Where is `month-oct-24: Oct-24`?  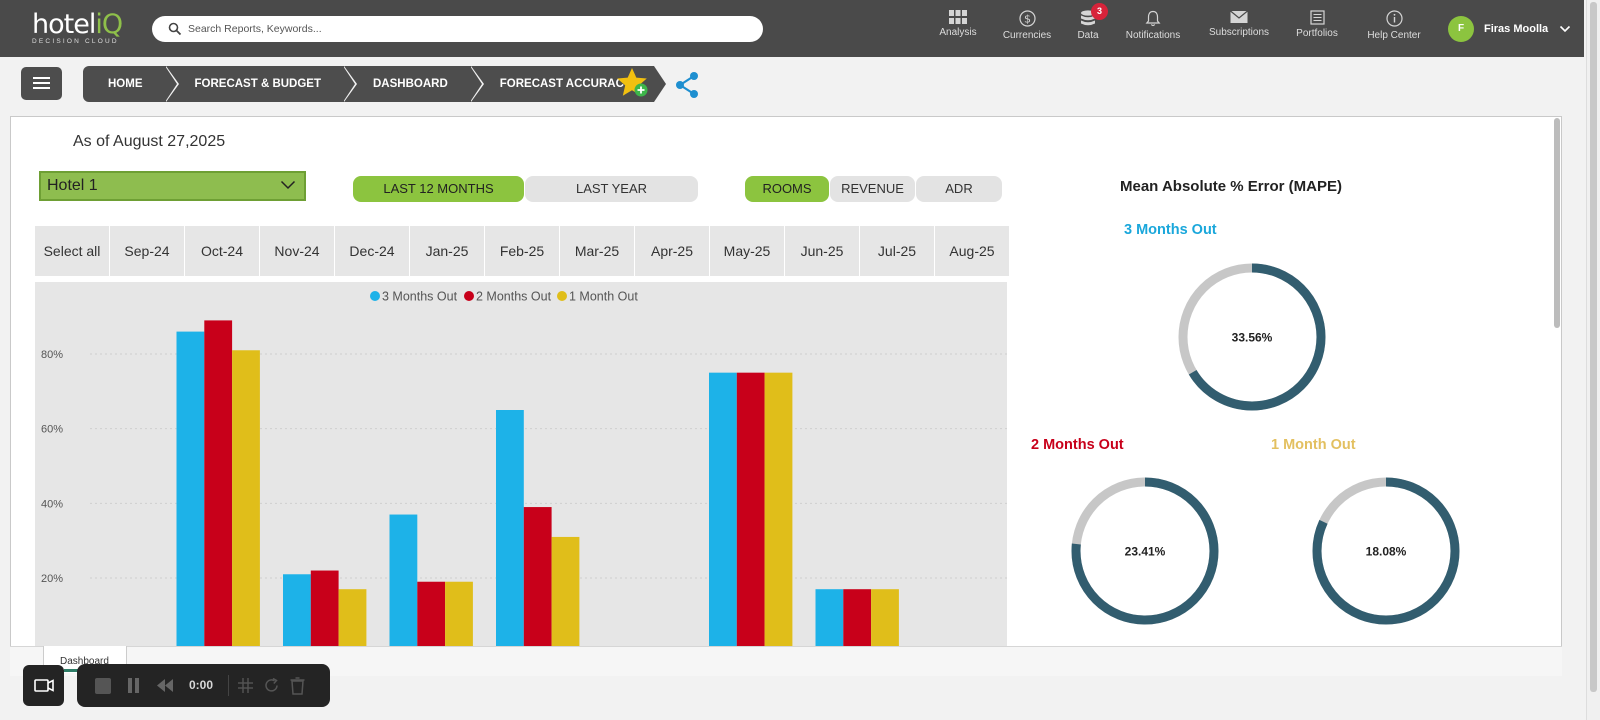 month-oct-24: Oct-24 is located at coordinates (222, 251).